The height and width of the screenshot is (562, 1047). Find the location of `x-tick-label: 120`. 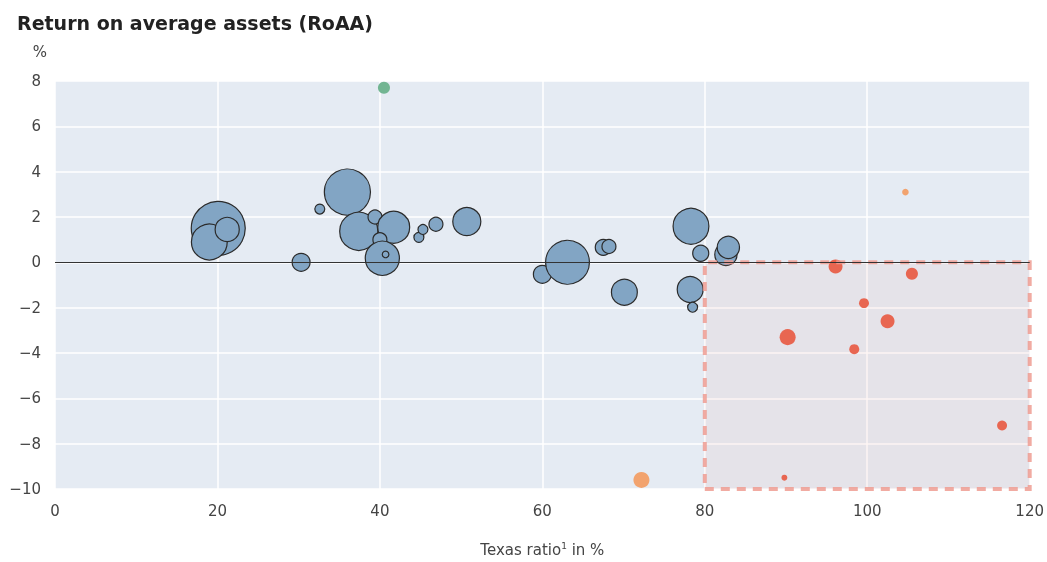

x-tick-label: 120 is located at coordinates (1030, 510).